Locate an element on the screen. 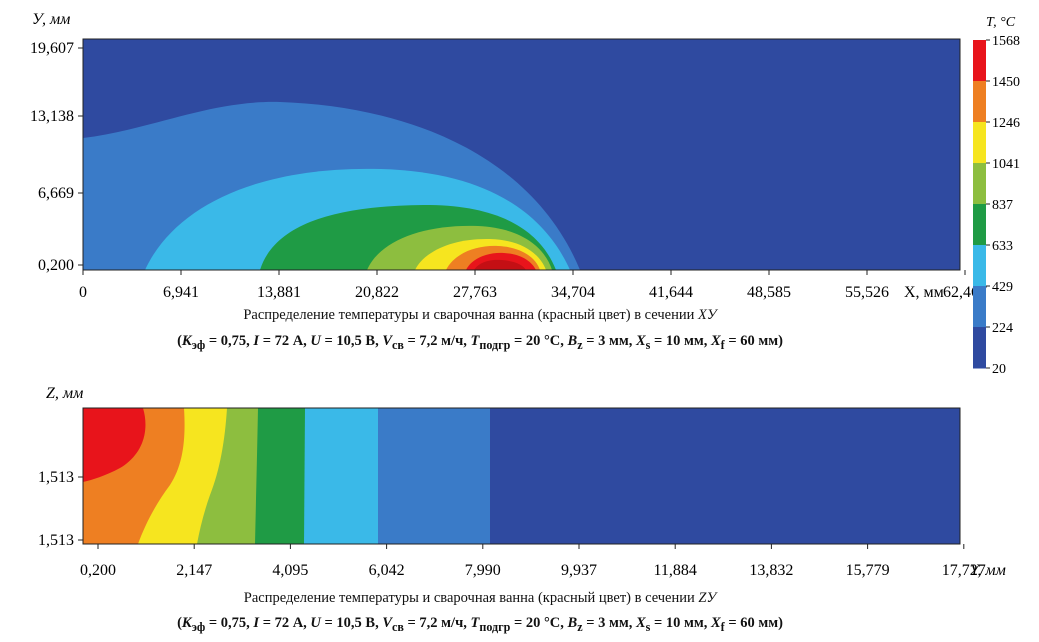 The height and width of the screenshot is (642, 1039). xy-weld-pool-core is located at coordinates (500, 264).